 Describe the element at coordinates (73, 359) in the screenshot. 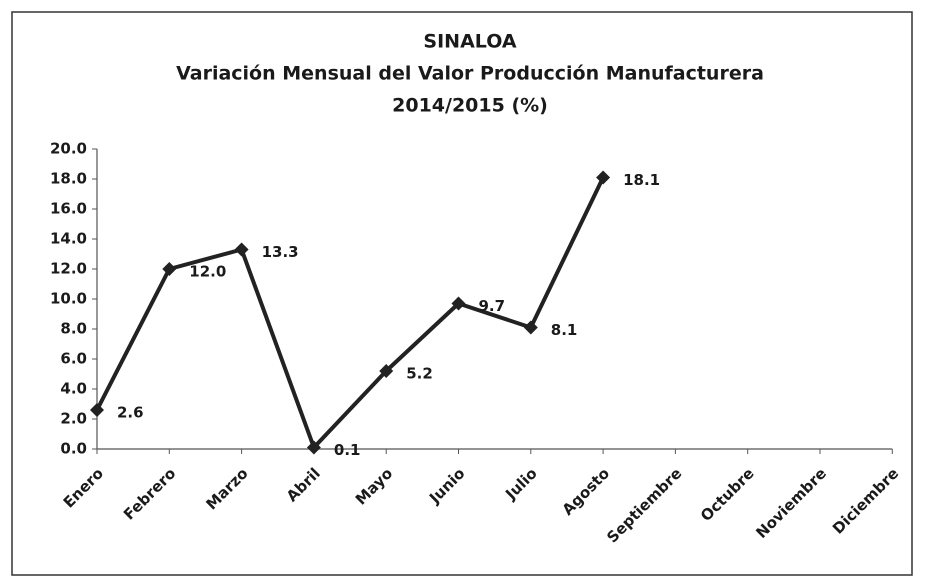

I see `y-tick-label: 6.0` at that location.